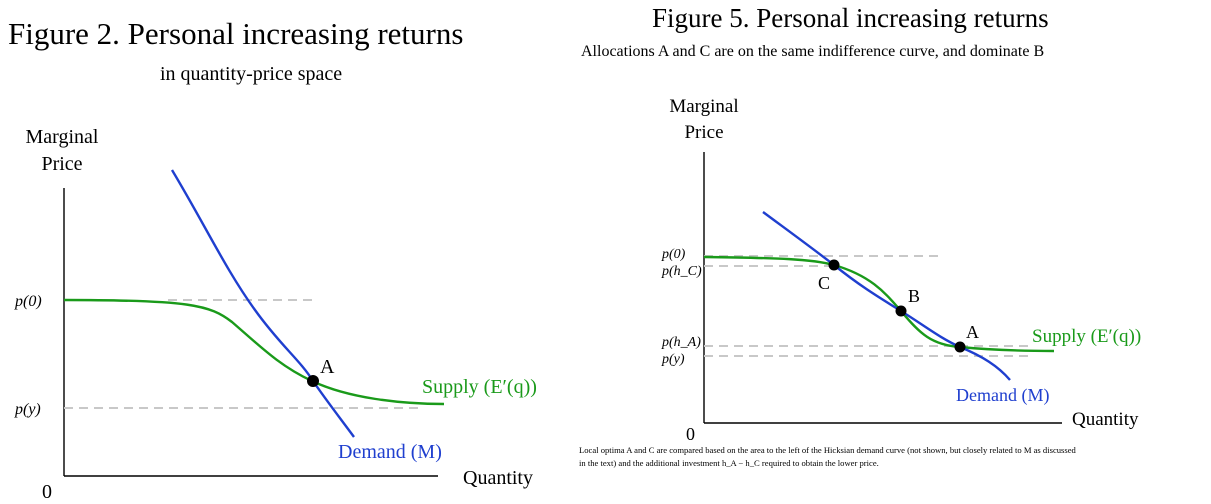 The height and width of the screenshot is (504, 1211). What do you see at coordinates (62, 137) in the screenshot?
I see `figure-2-y-axis-label-line1: Marginal` at bounding box center [62, 137].